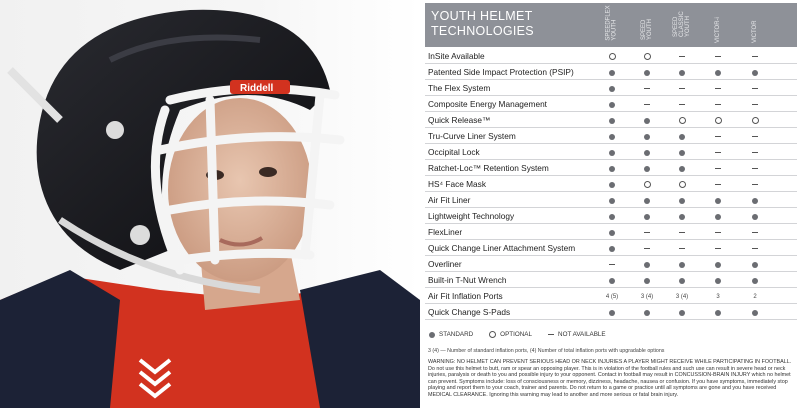 This screenshot has width=800, height=408. I want to click on row-label: Built-in T-Nut Wrench, so click(467, 280).